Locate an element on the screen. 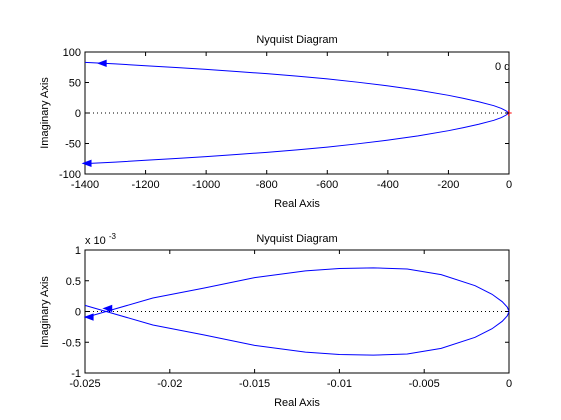 Image resolution: width=561 pixels, height=420 pixels. x-tick-label-bottom-1: -0.02 is located at coordinates (169, 384).